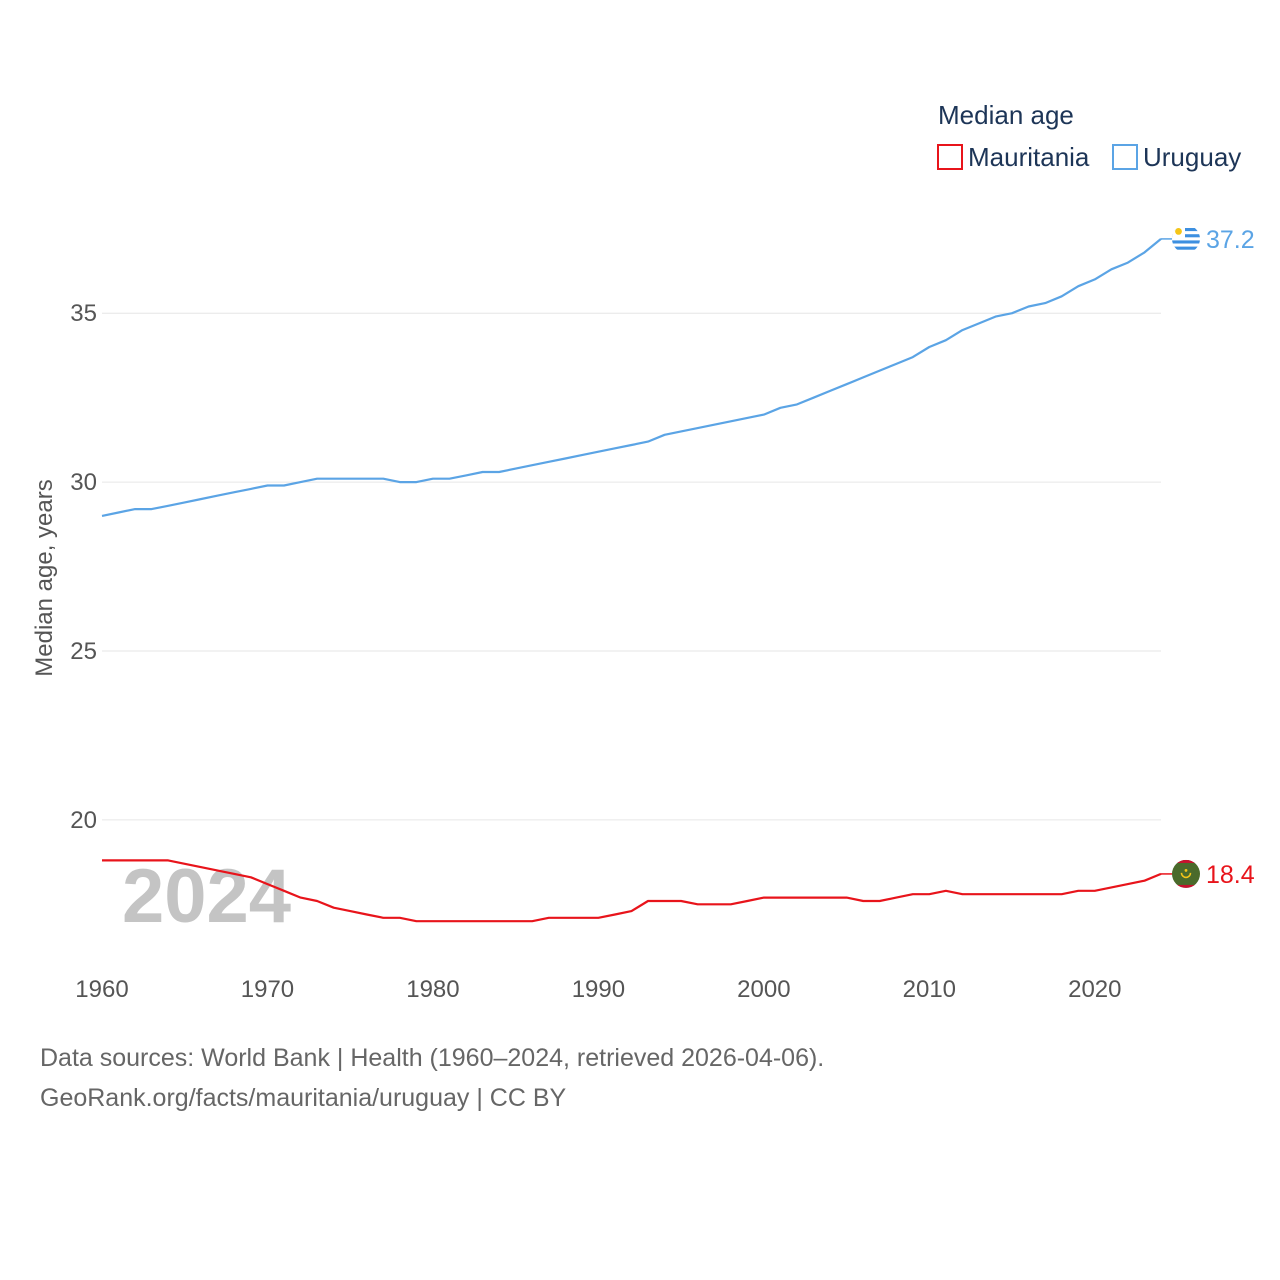 This screenshot has height=1280, width=1280. What do you see at coordinates (1029, 157) in the screenshot?
I see `legend-label-mauritania: Mauritania` at bounding box center [1029, 157].